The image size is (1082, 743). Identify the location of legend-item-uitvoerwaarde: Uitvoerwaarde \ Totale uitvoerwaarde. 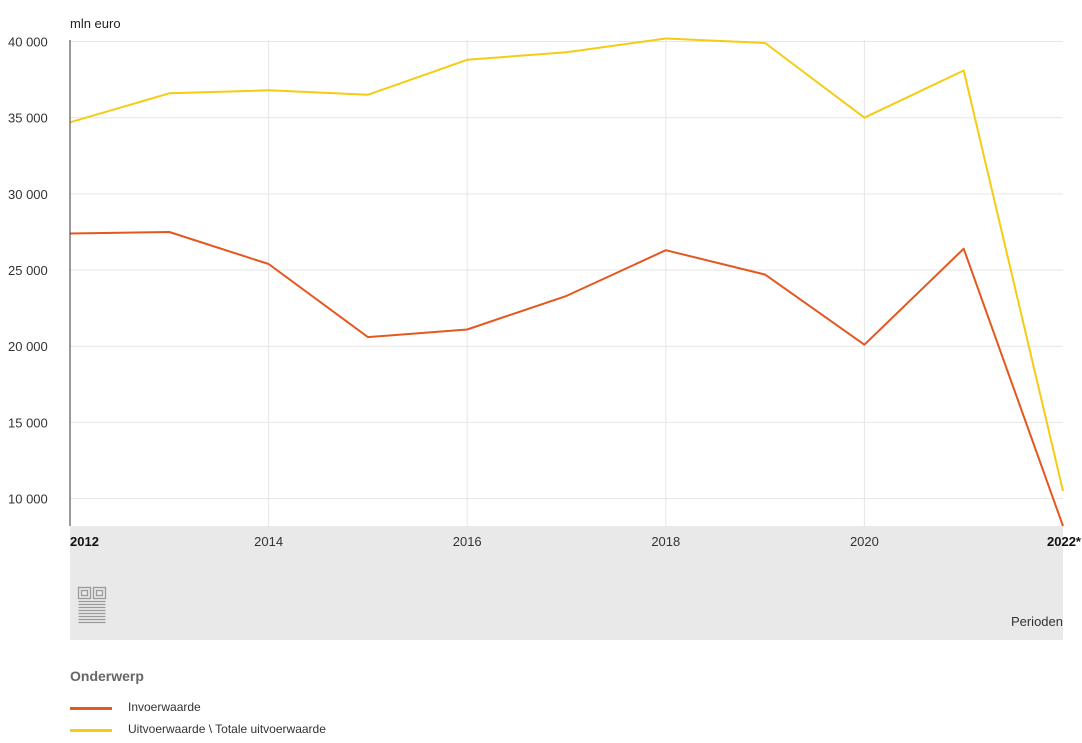
(198, 729).